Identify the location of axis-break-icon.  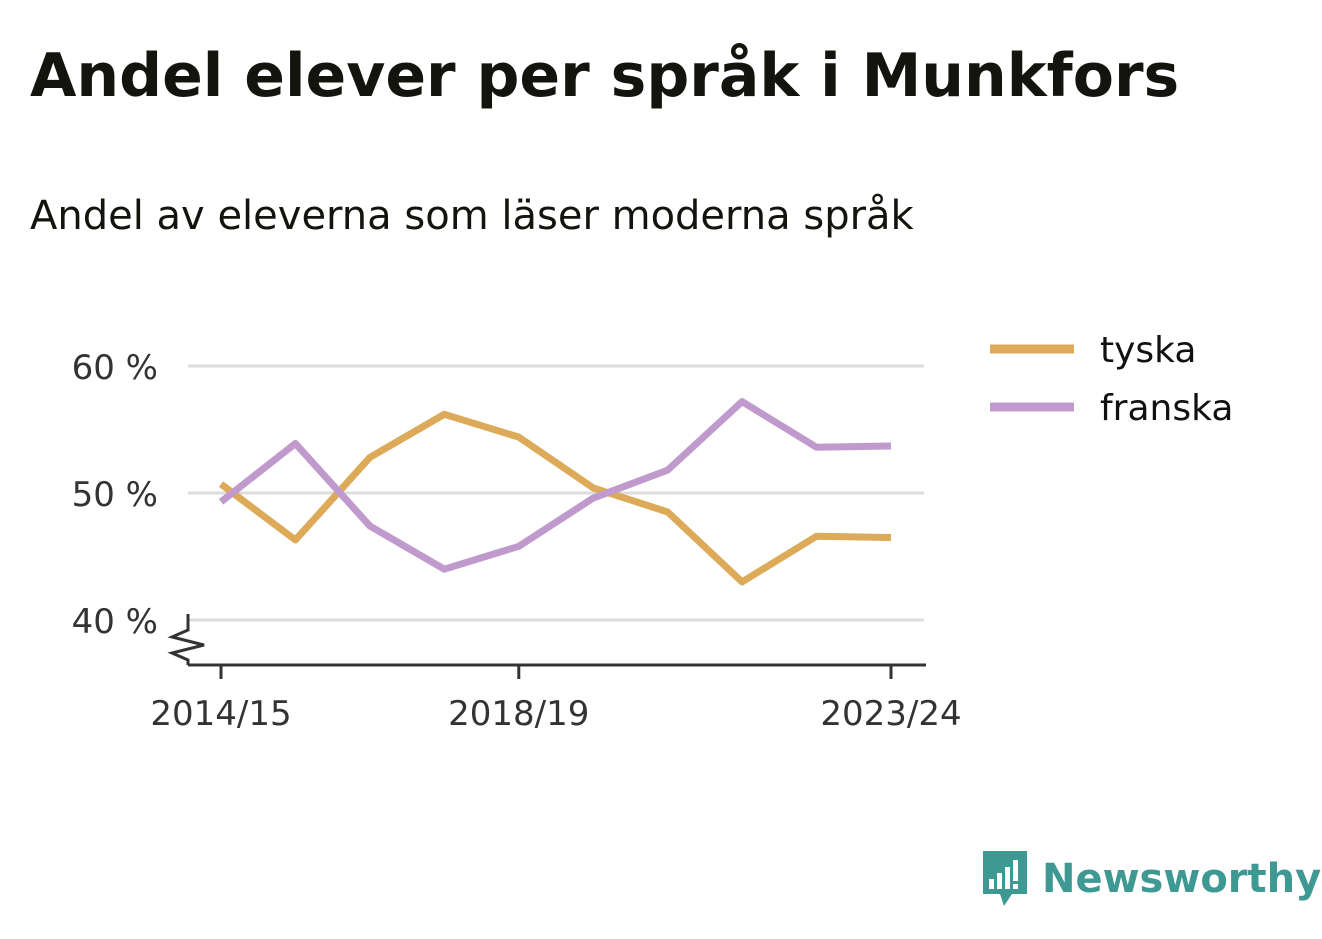
(186, 639).